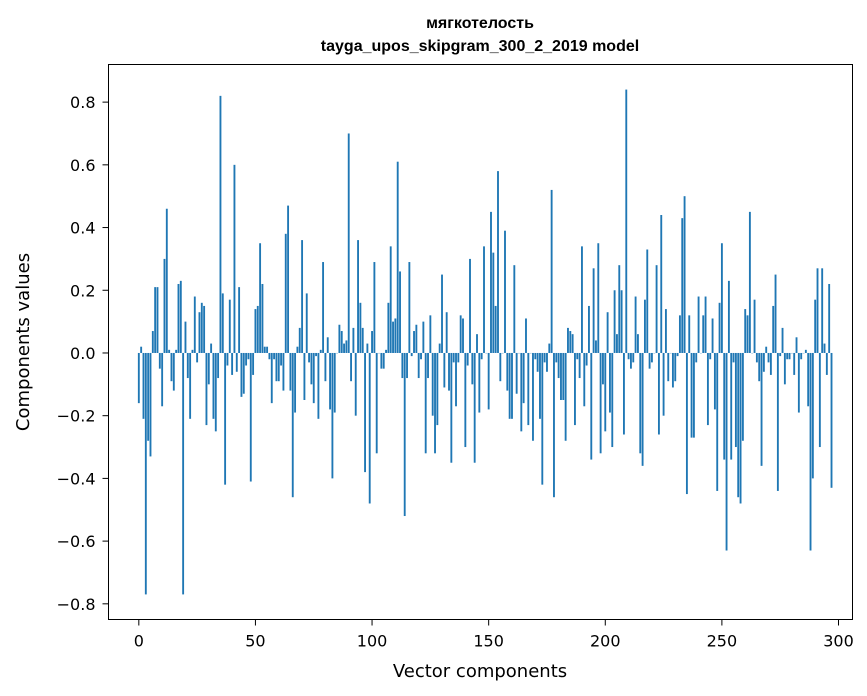 Image resolution: width=867 pixels, height=696 pixels. What do you see at coordinates (605, 641) in the screenshot?
I see `x-tick-label: 200` at bounding box center [605, 641].